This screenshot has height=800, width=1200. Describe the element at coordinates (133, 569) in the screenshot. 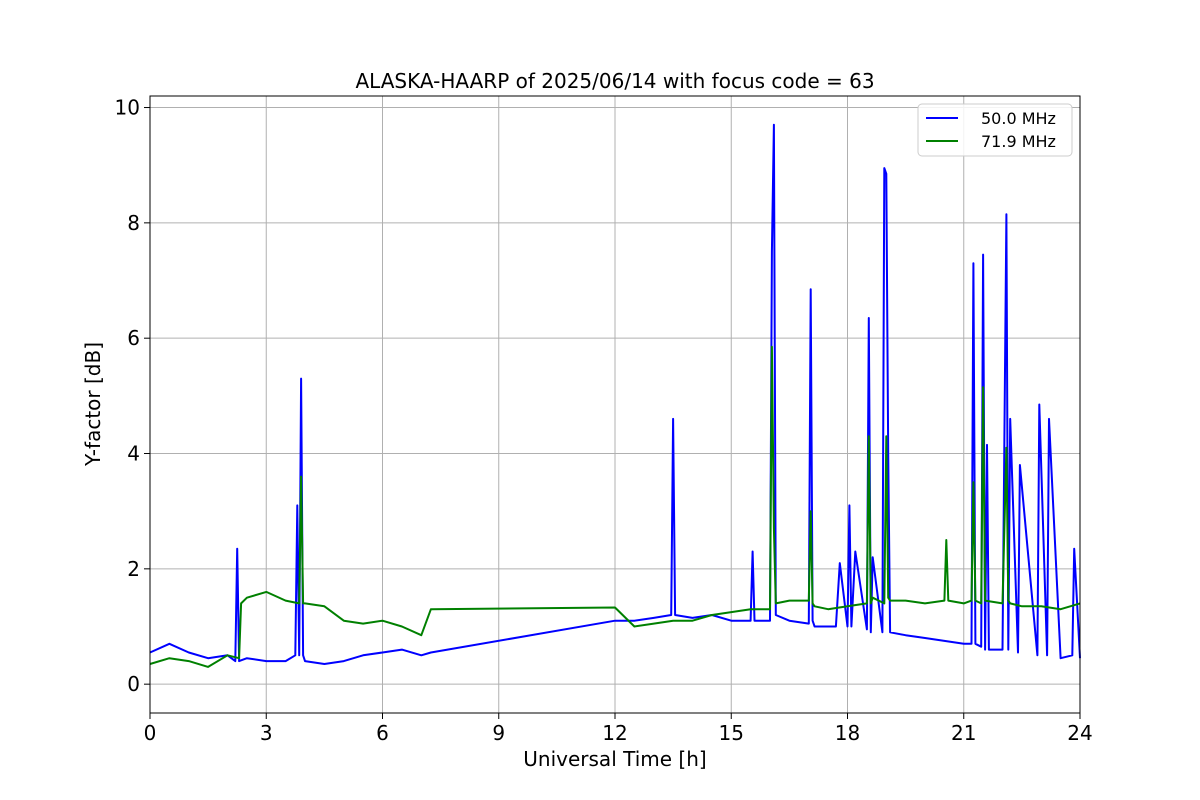

I see `y-tick-label: 2` at that location.